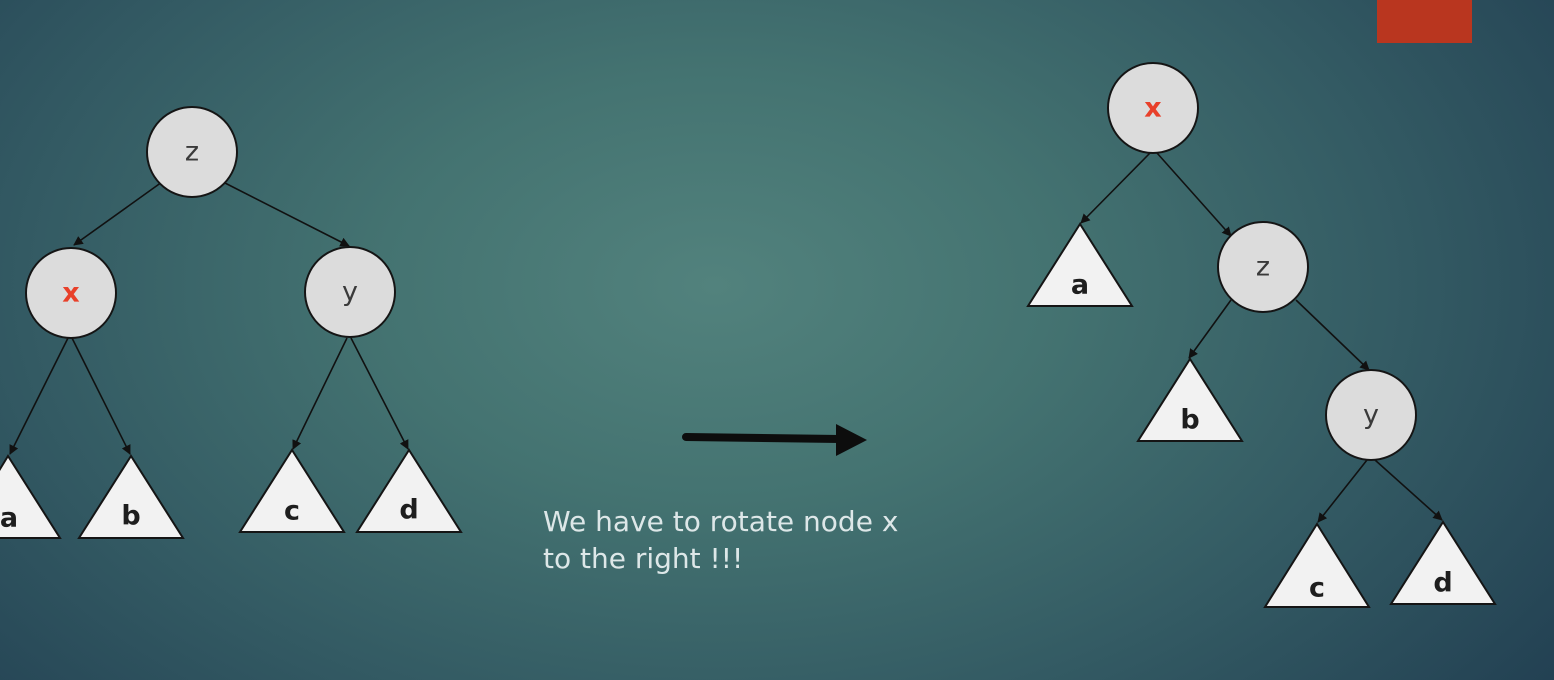  Describe the element at coordinates (1317, 565) in the screenshot. I see `right-subtree-c` at that location.